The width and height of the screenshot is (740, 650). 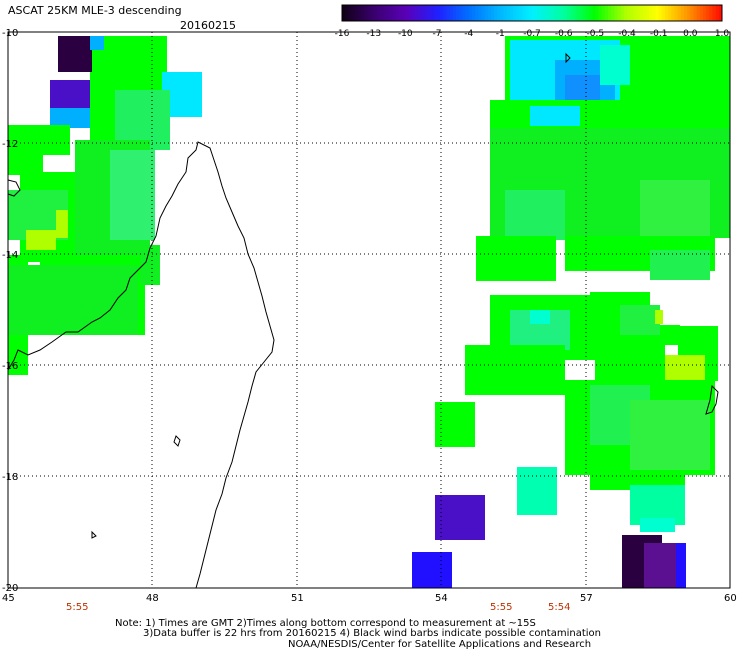 What do you see at coordinates (10, 144) in the screenshot?
I see `lat-label: -12` at bounding box center [10, 144].